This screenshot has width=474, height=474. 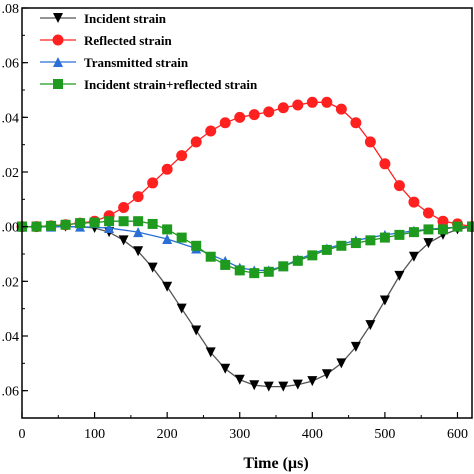 What do you see at coordinates (167, 434) in the screenshot?
I see `x-tick-label: 200` at bounding box center [167, 434].